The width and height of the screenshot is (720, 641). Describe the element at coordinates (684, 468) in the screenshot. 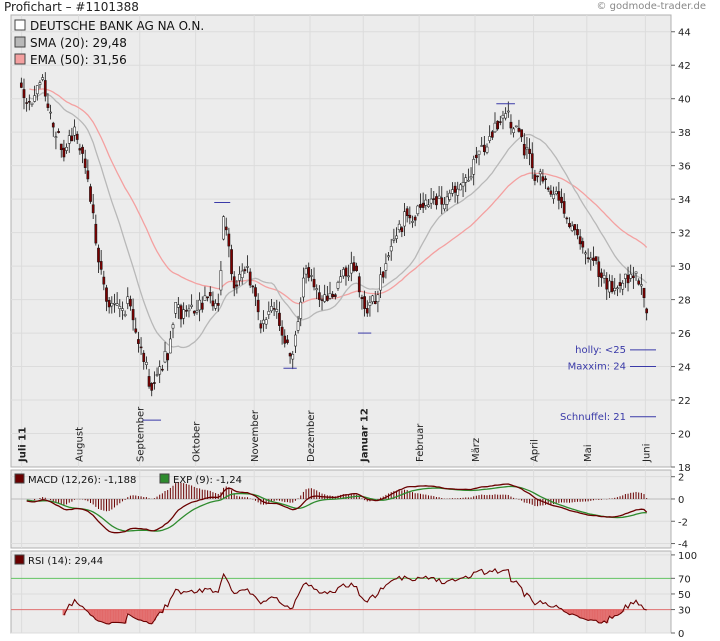

I see `price-tick-label: 18` at that location.